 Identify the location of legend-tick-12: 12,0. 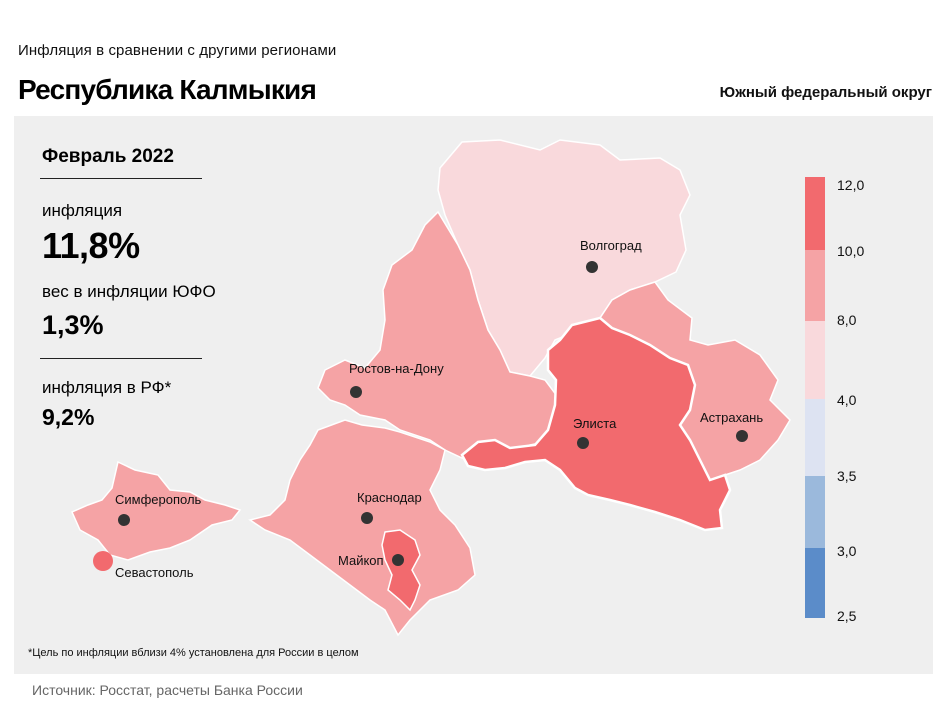
(850, 185).